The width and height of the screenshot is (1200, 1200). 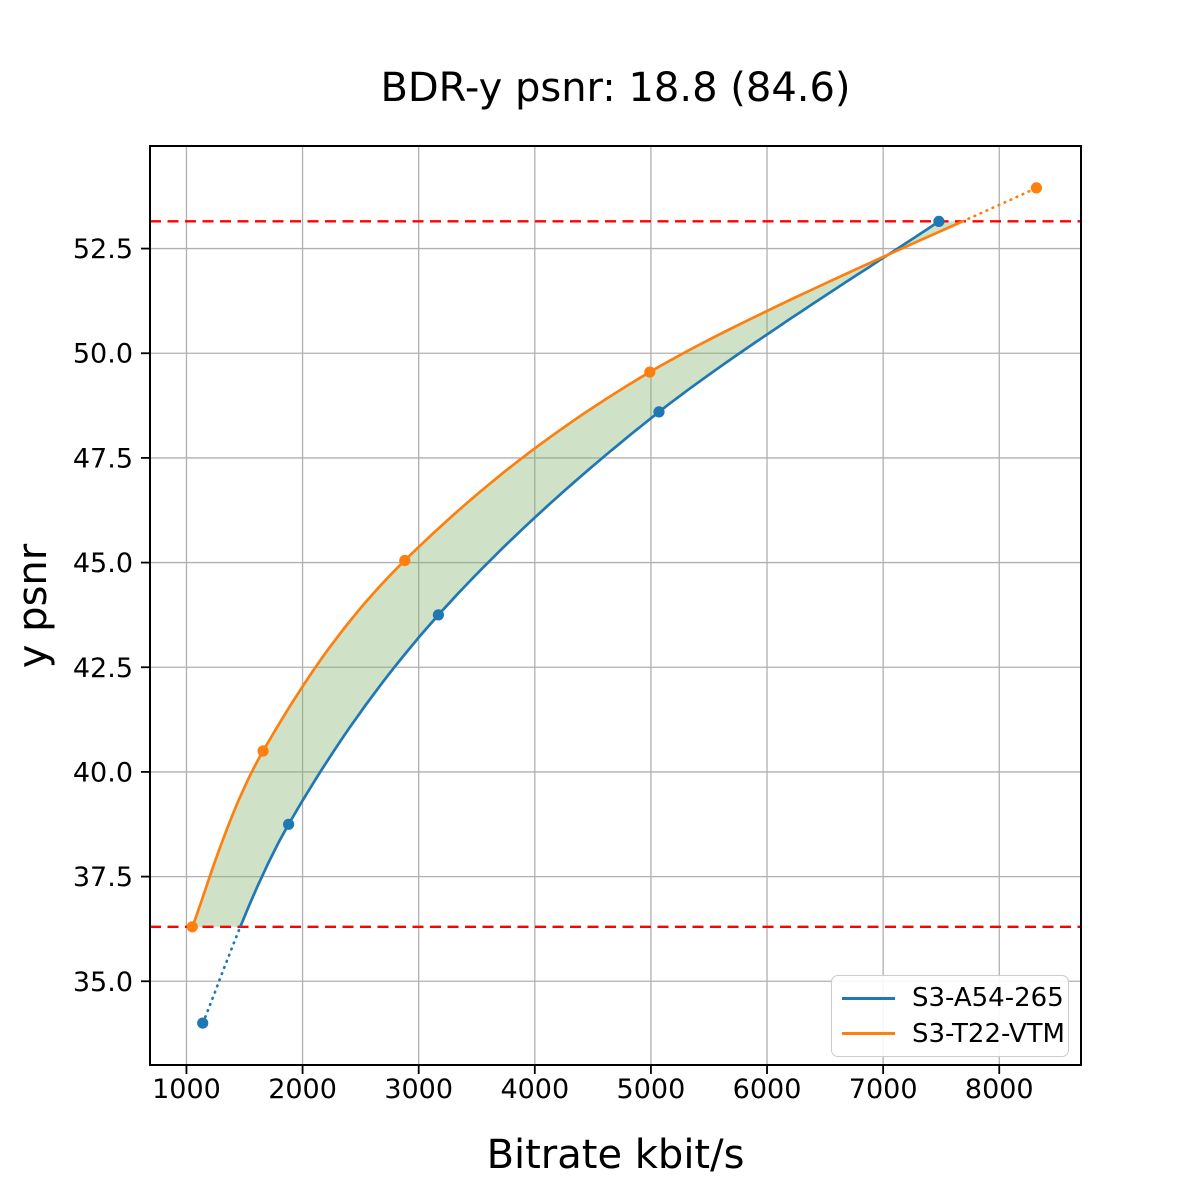 What do you see at coordinates (103, 354) in the screenshot?
I see `y-tick-label: 50.0` at bounding box center [103, 354].